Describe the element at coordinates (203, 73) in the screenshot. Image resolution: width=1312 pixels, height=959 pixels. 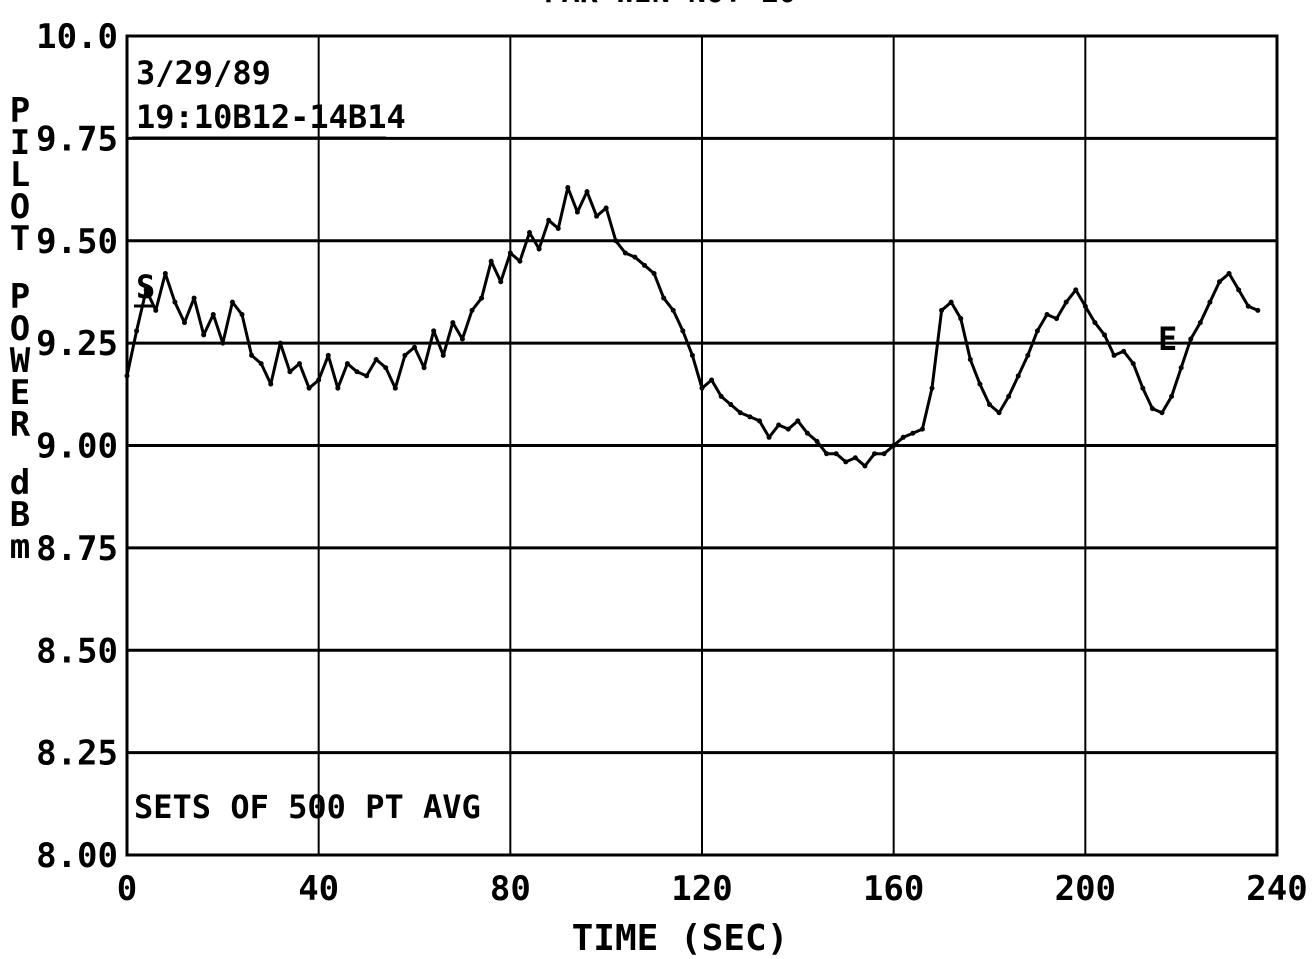
I see `date-annotation: 3/29/89` at that location.